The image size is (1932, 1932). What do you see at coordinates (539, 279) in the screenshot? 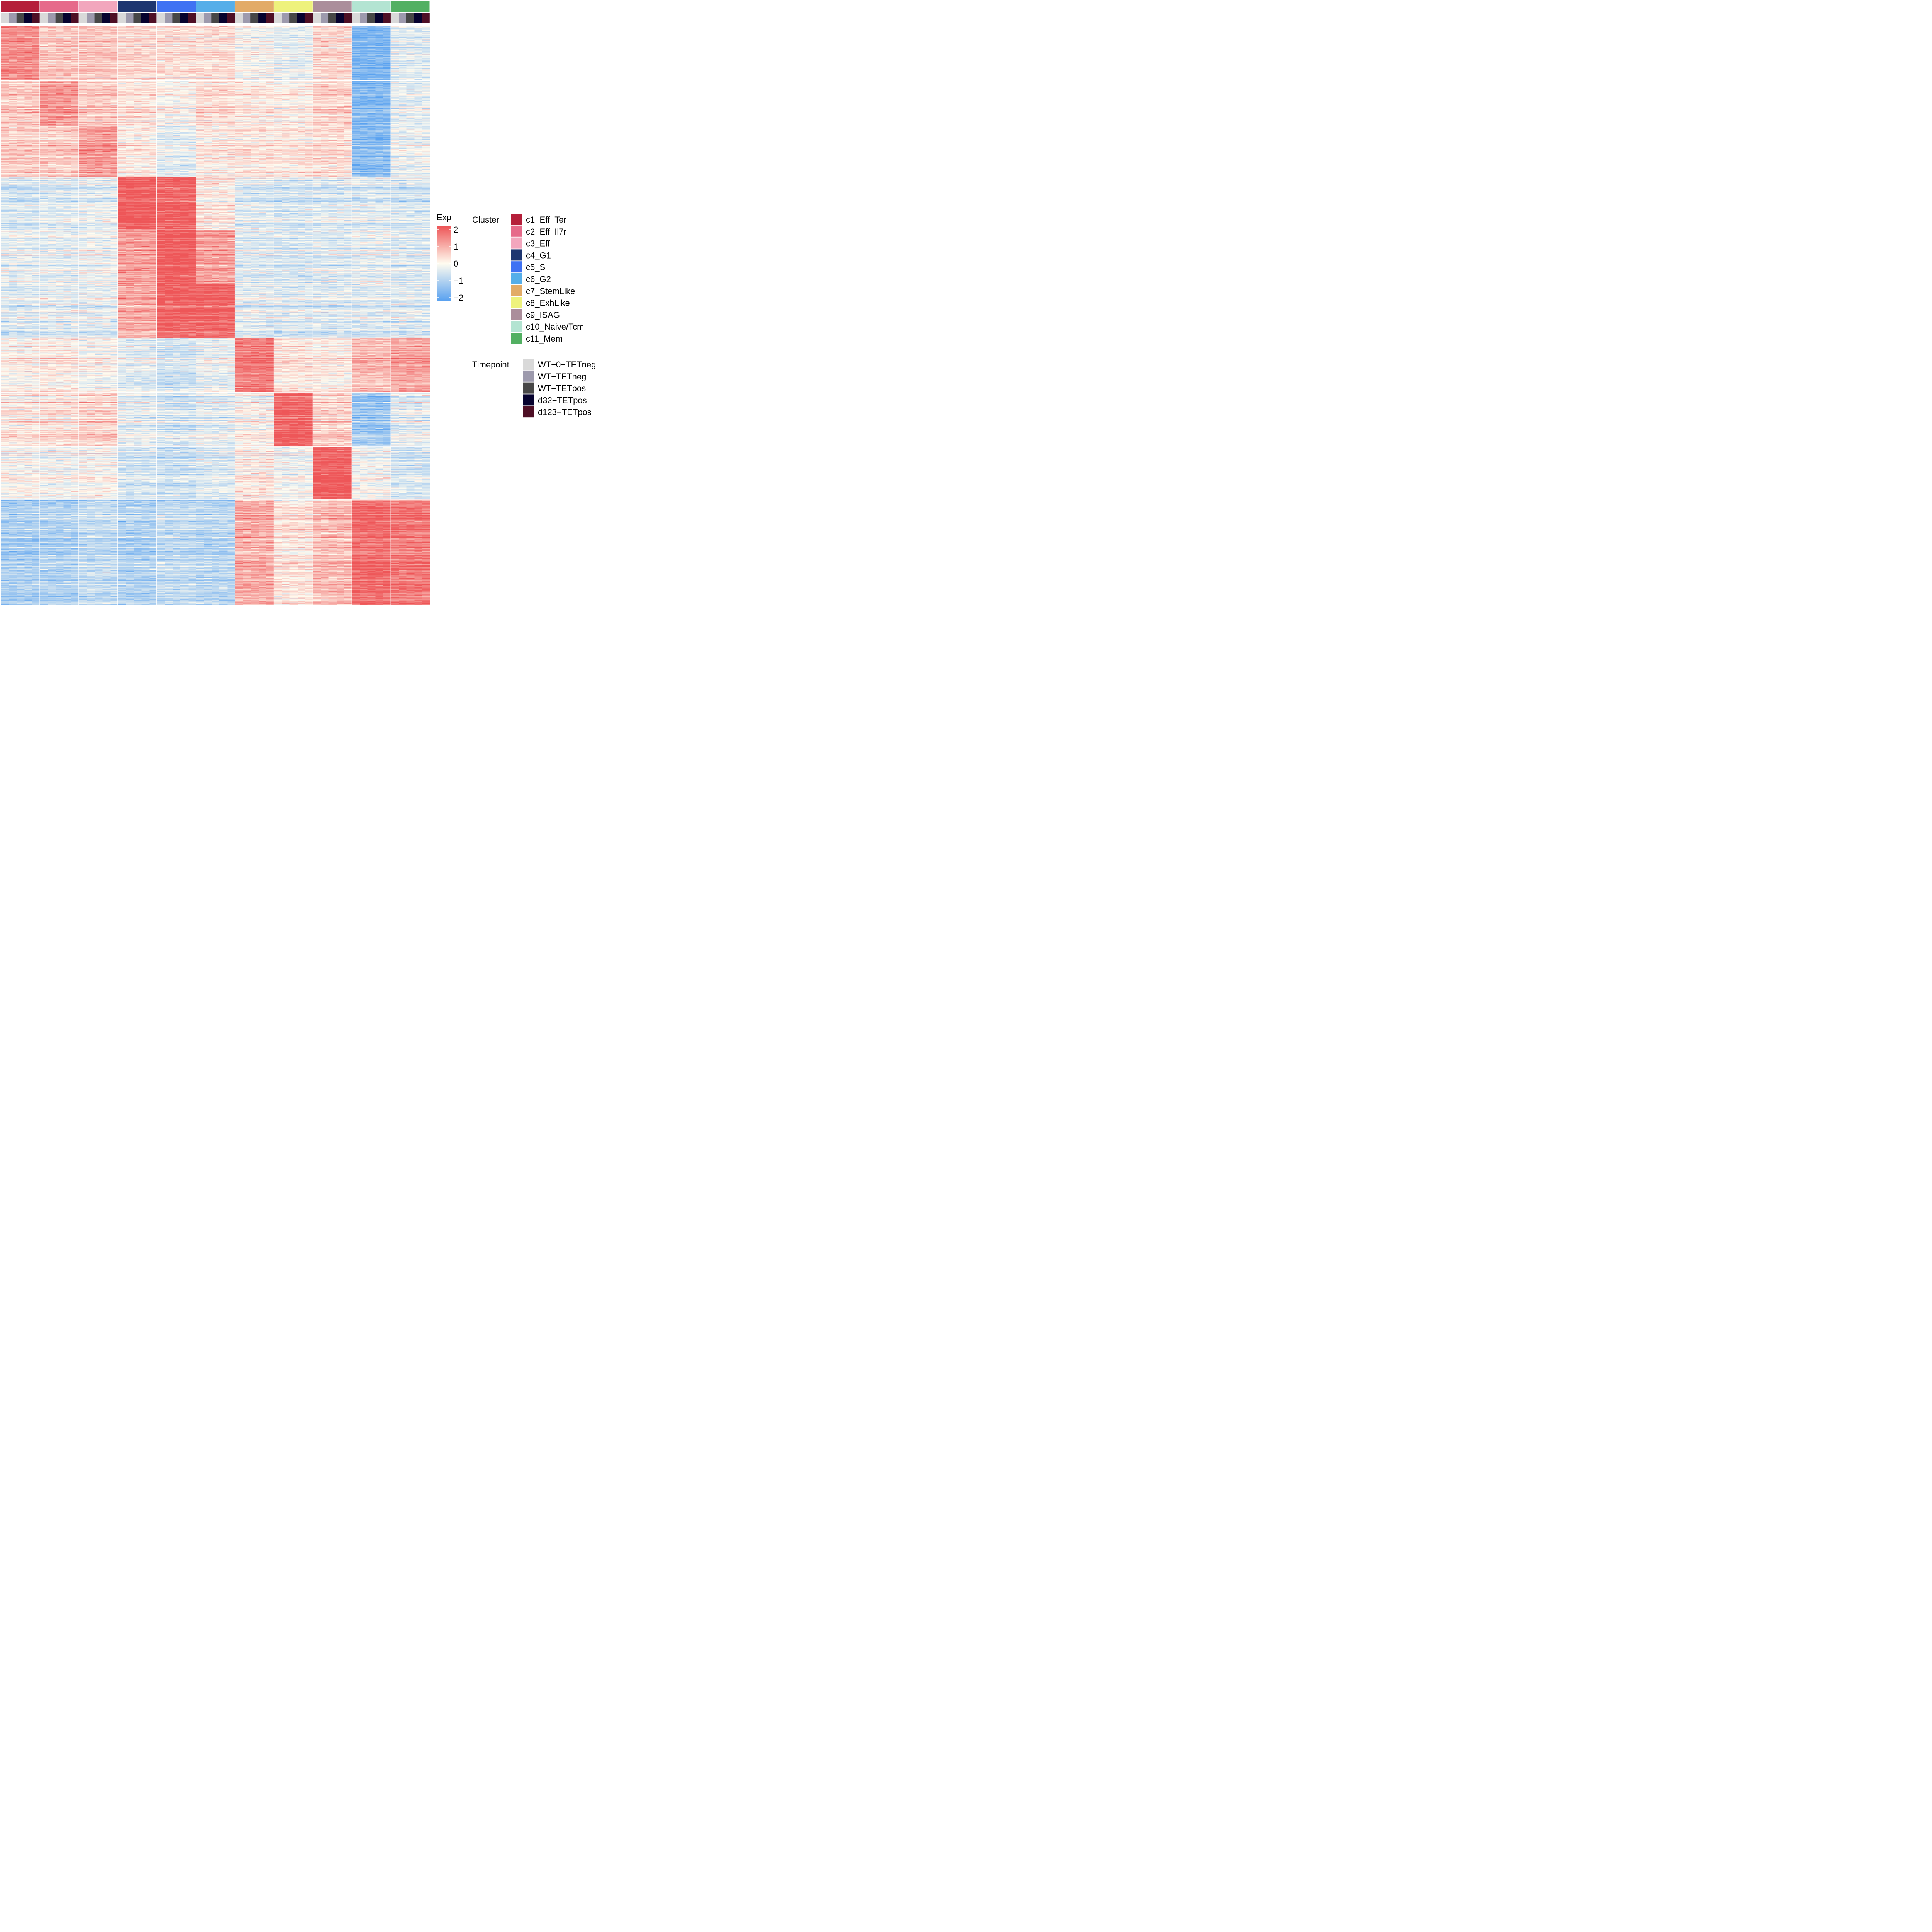
I see `cluster-legend-label: c6_G2` at bounding box center [539, 279].